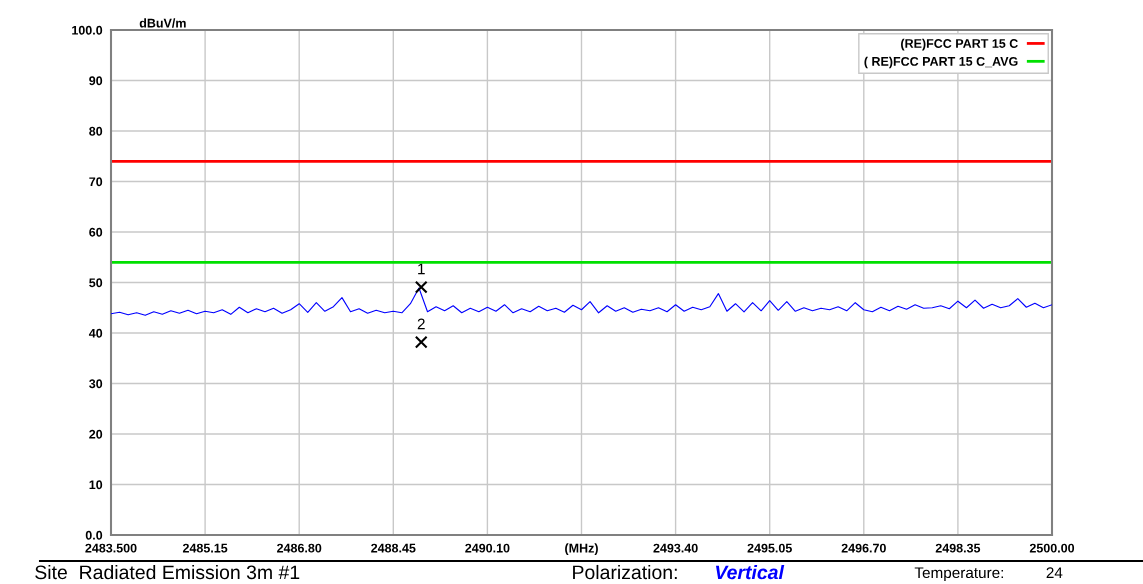 The image size is (1143, 584). Describe the element at coordinates (1054, 572) in the screenshot. I see `text: 24` at that location.